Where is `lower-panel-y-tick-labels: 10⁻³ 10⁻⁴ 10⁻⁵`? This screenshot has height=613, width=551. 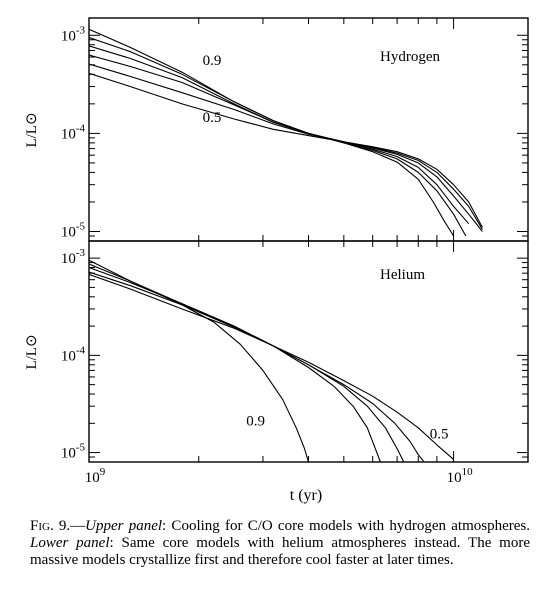 lower-panel-y-tick-labels: 10⁻³ 10⁻⁴ 10⁻⁵ is located at coordinates (73, 354).